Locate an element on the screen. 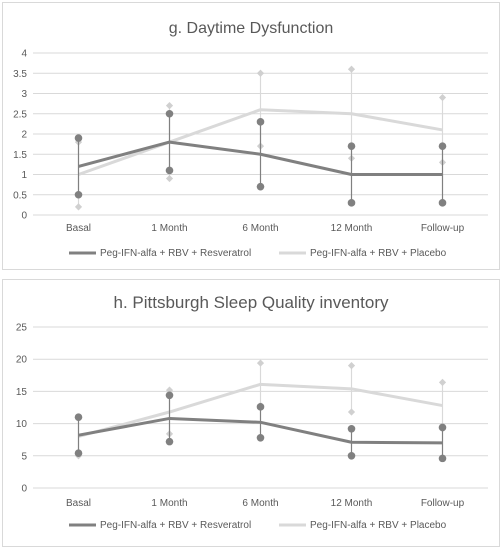 The height and width of the screenshot is (550, 504). y-tick-label: 10 is located at coordinates (22, 424).